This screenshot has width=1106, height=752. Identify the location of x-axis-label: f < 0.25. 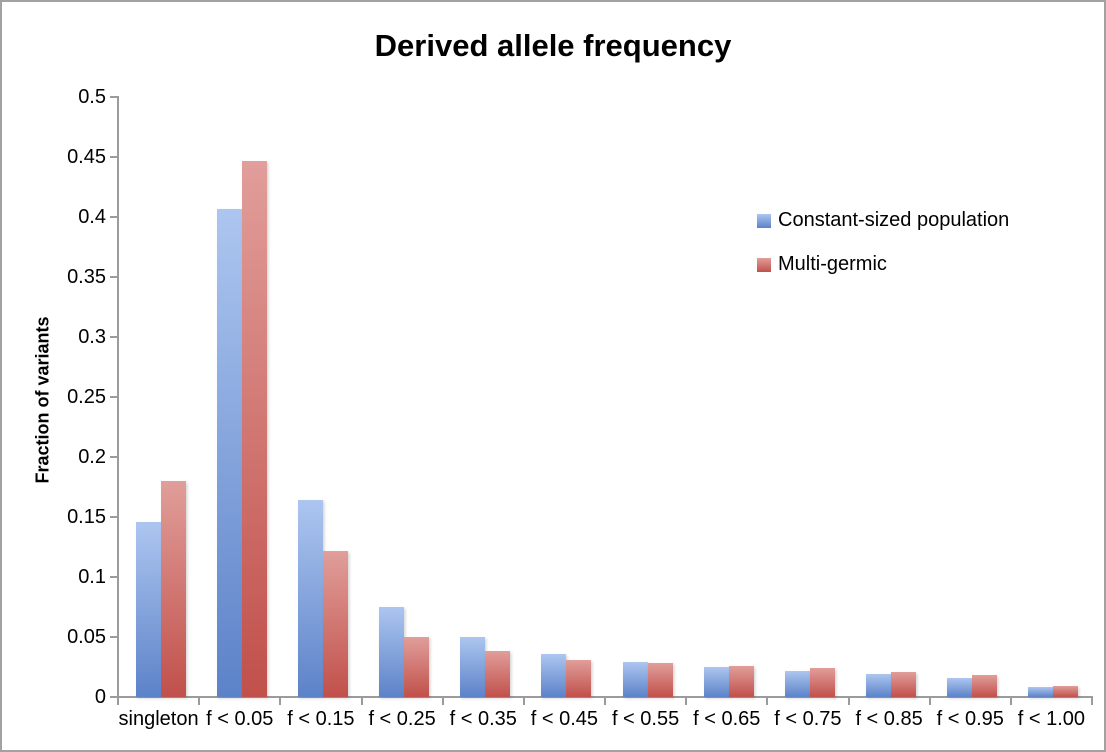
(402, 719).